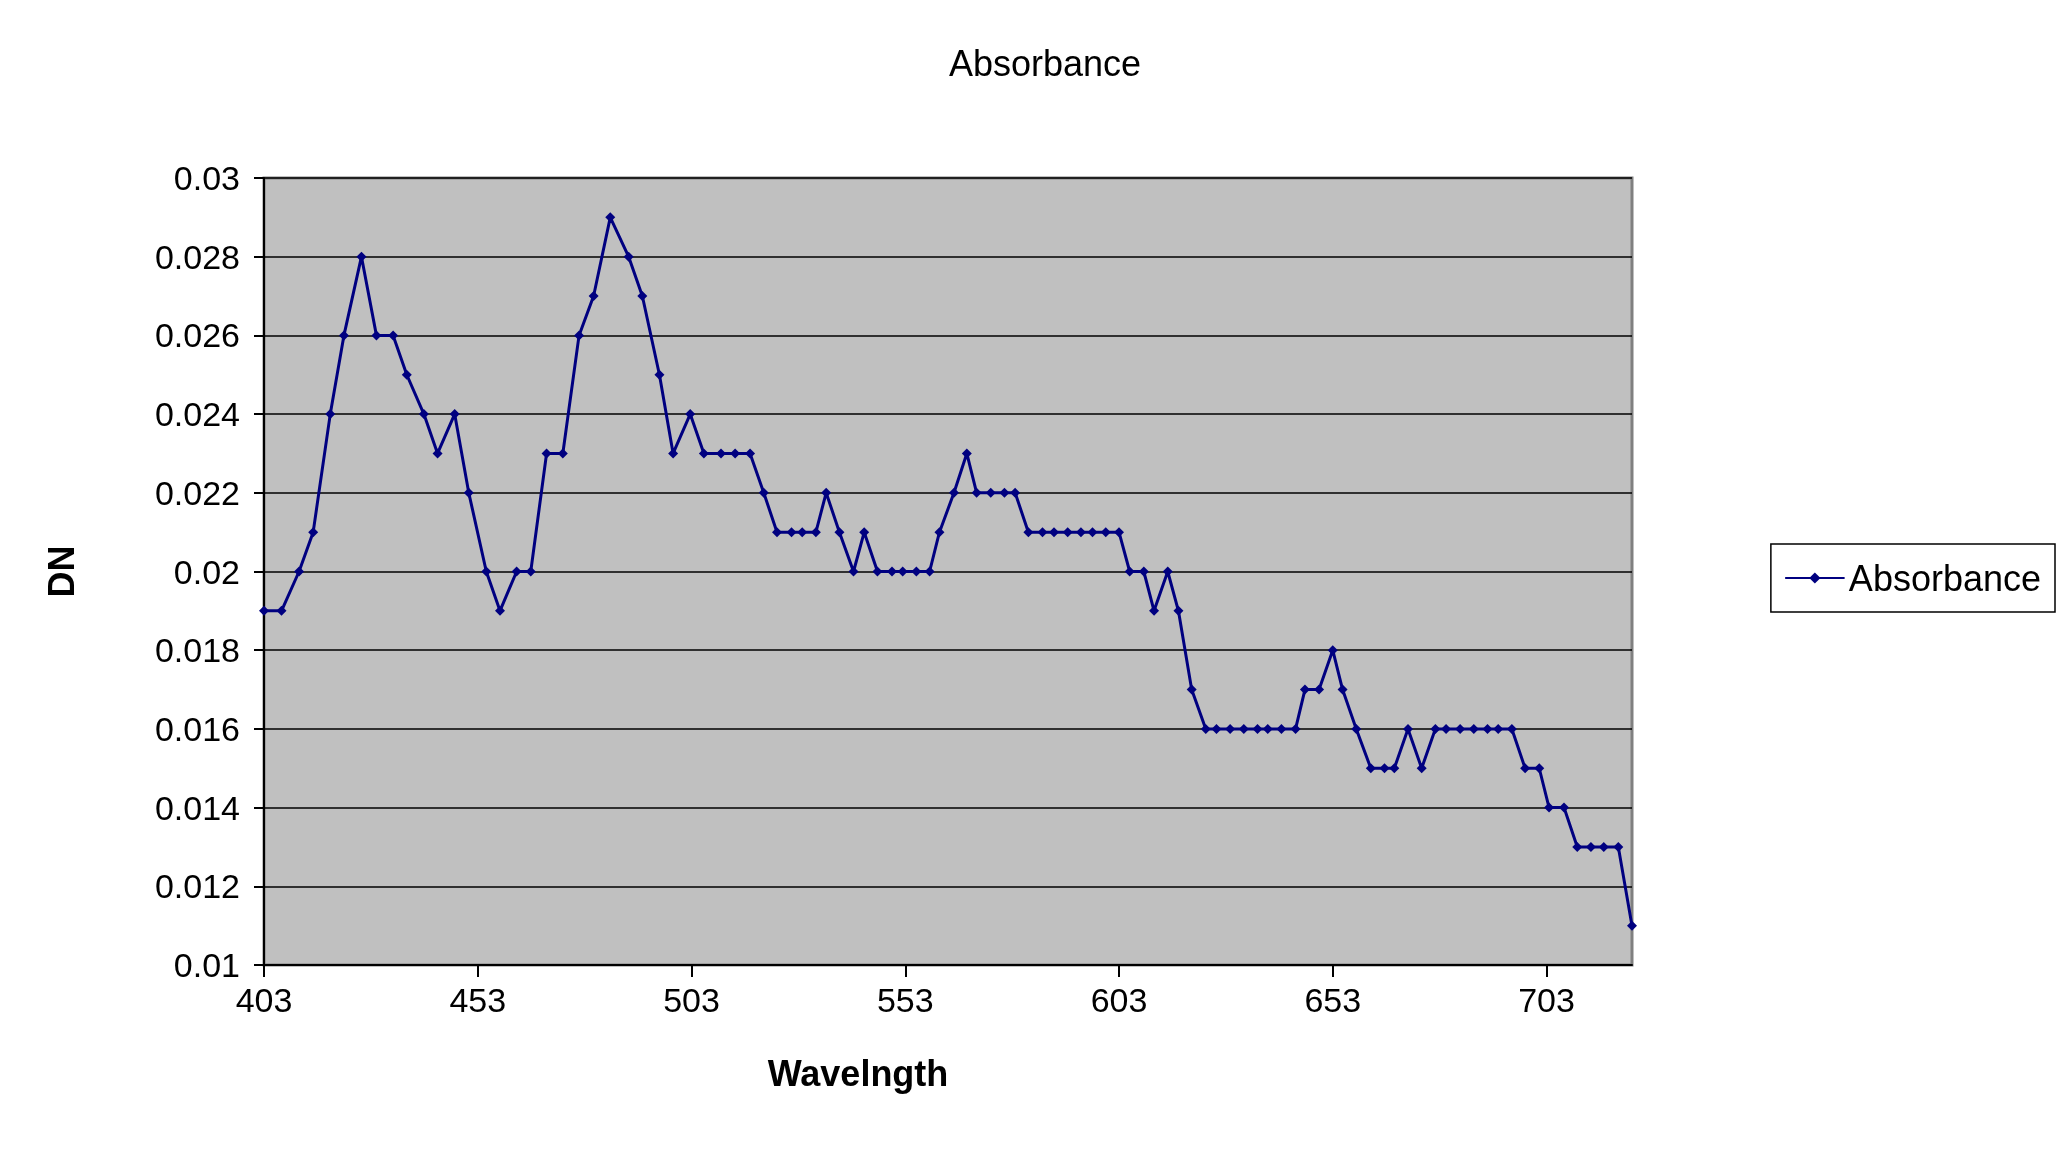 This screenshot has width=2069, height=1156. What do you see at coordinates (1945, 578) in the screenshot?
I see `legend-label: Absorbance` at bounding box center [1945, 578].